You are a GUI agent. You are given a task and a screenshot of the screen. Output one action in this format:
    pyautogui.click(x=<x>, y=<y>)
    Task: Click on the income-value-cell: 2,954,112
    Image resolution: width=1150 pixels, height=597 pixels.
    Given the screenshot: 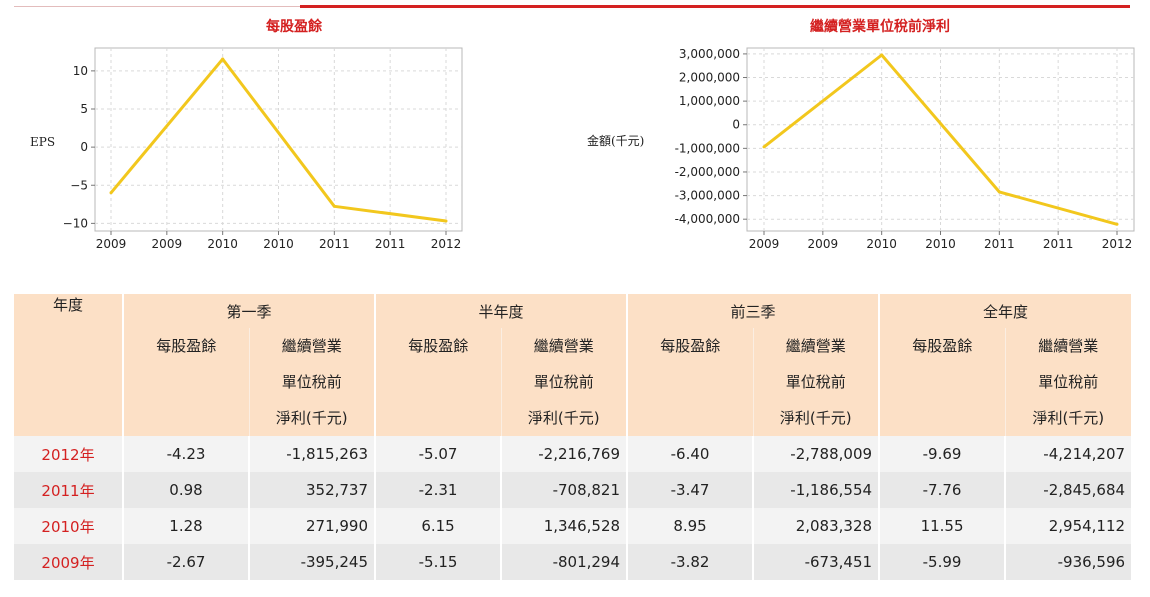 What is the action you would take?
    pyautogui.click(x=1068, y=526)
    